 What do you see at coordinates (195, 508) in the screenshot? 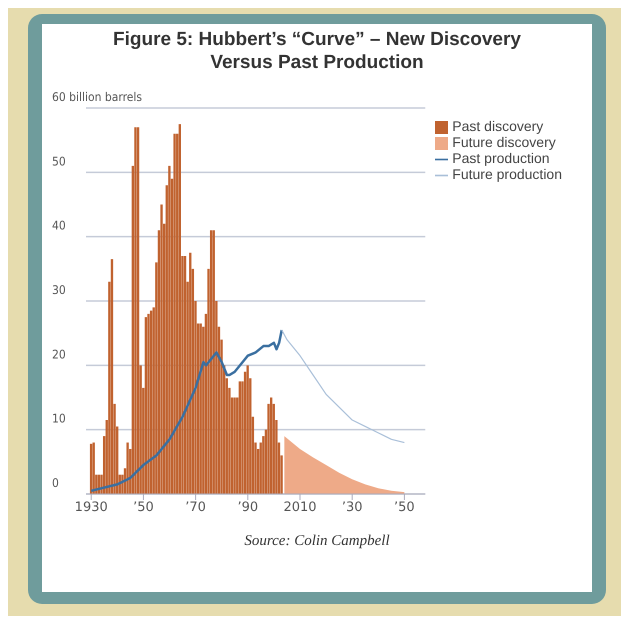
I see `x-tick-label: ’70` at bounding box center [195, 508].